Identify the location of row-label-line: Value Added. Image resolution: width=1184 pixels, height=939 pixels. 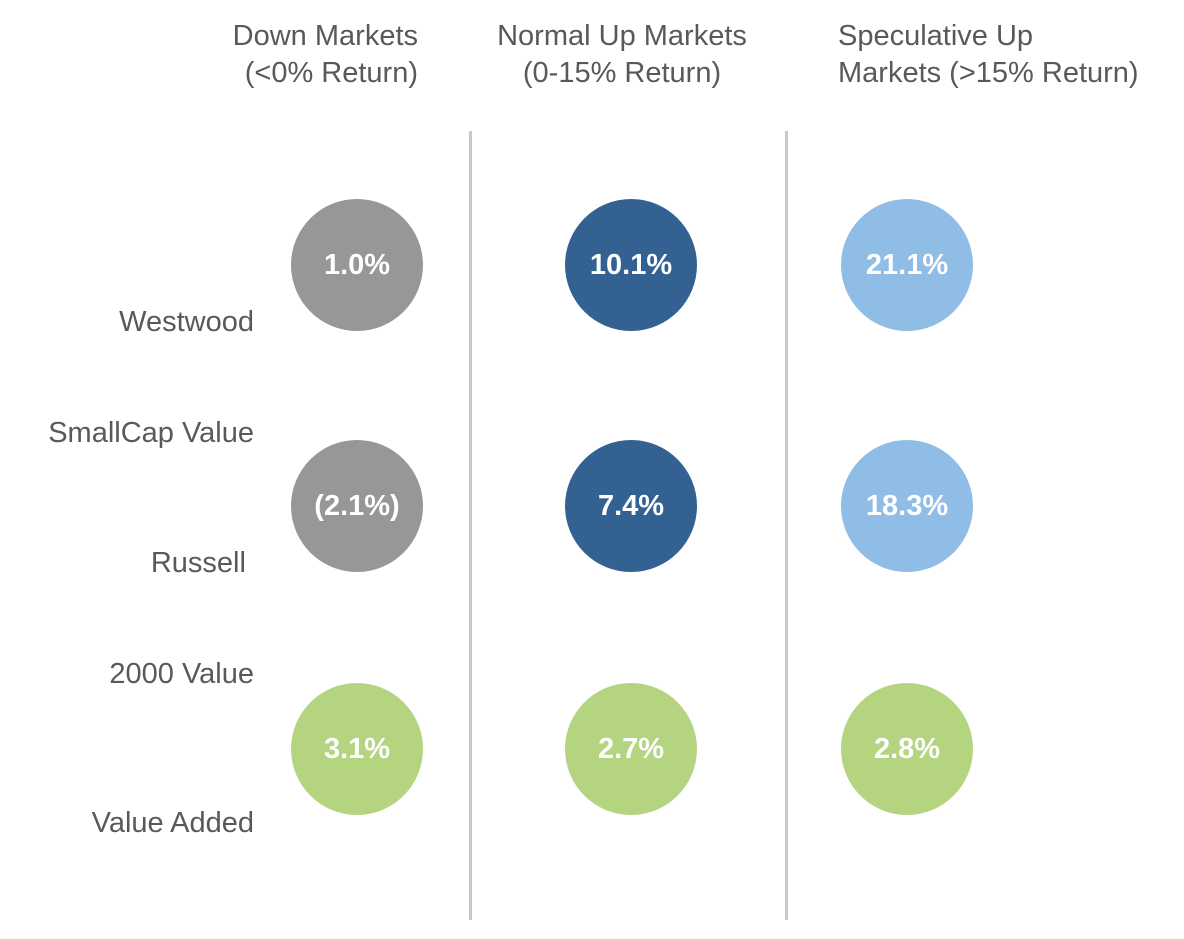
(172, 823).